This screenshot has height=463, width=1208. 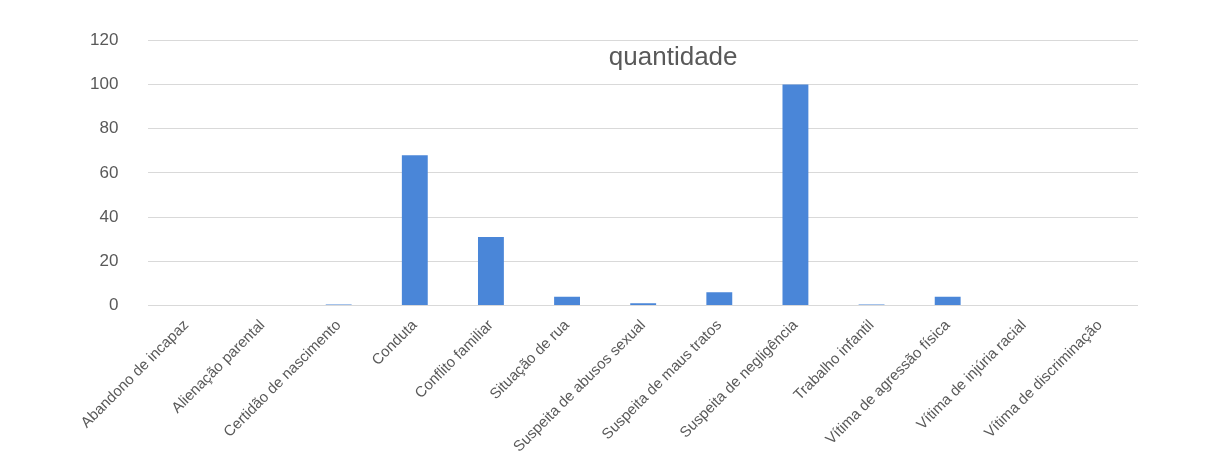 What do you see at coordinates (113, 305) in the screenshot?
I see `y-tick-label: 0` at bounding box center [113, 305].